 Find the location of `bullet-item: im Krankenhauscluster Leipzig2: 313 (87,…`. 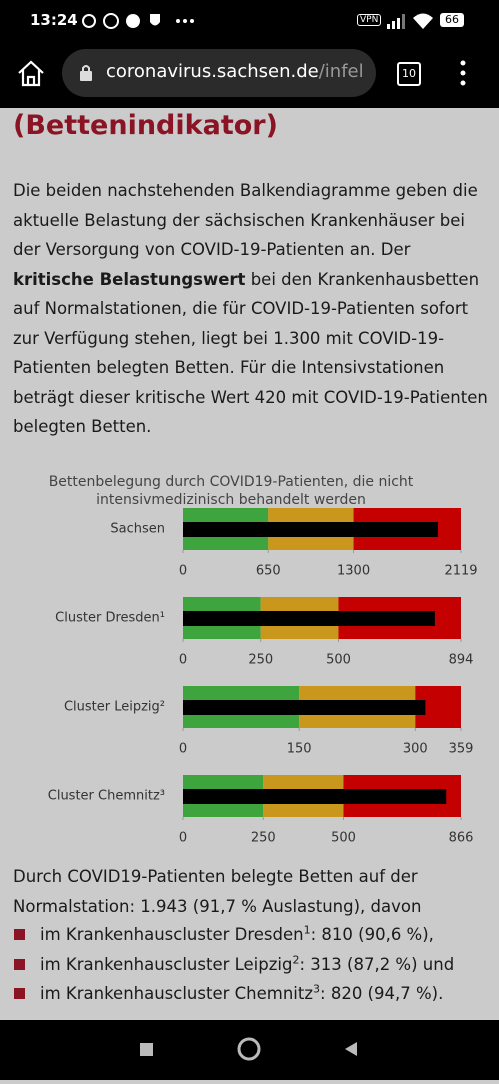

bullet-item: im Krankenhauscluster Leipzig2: 313 (87,… is located at coordinates (253, 965).